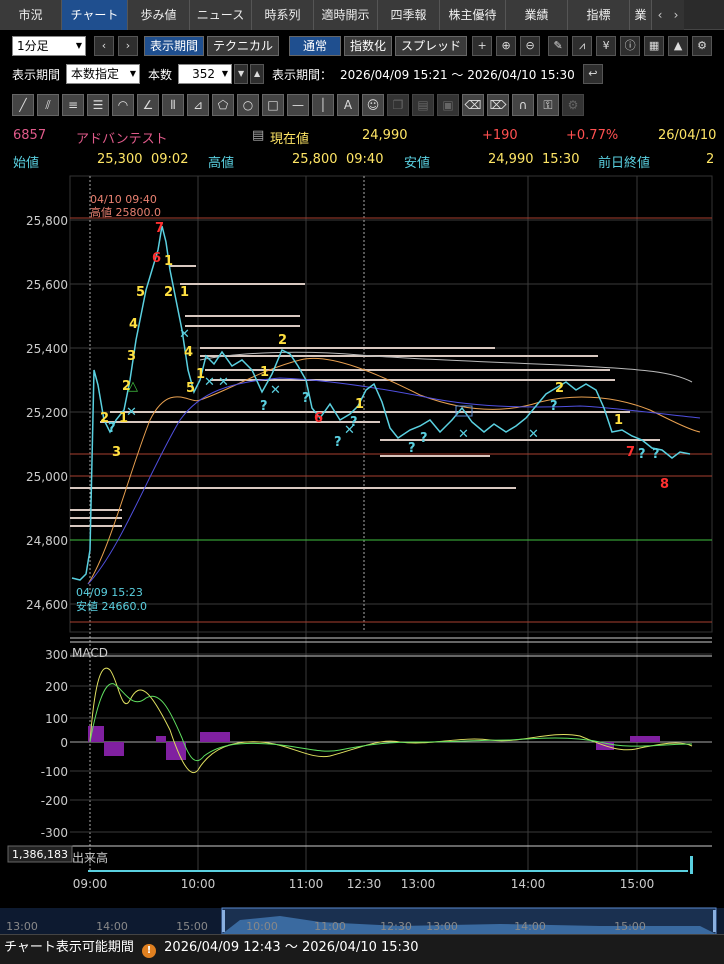 The width and height of the screenshot is (724, 964). What do you see at coordinates (558, 46) in the screenshot?
I see `pencil-icon: ✎` at bounding box center [558, 46].